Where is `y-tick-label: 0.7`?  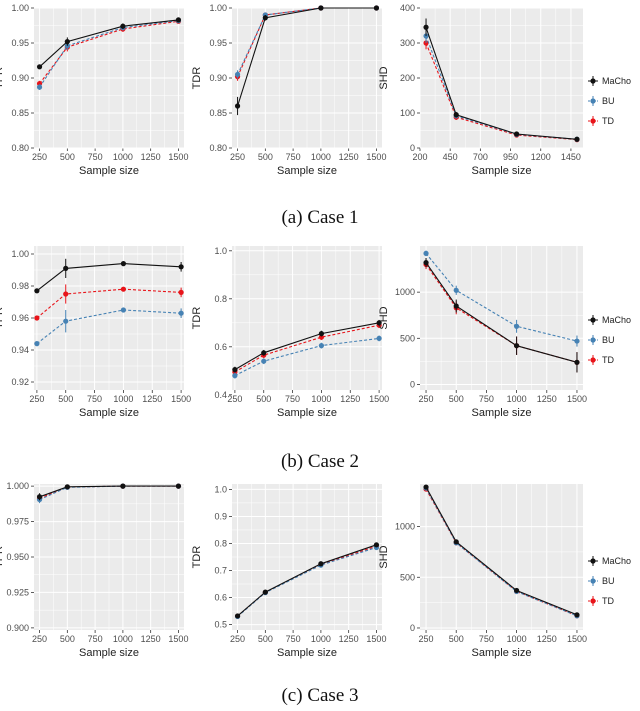
y-tick-label: 0.7 is located at coordinates (220, 571).